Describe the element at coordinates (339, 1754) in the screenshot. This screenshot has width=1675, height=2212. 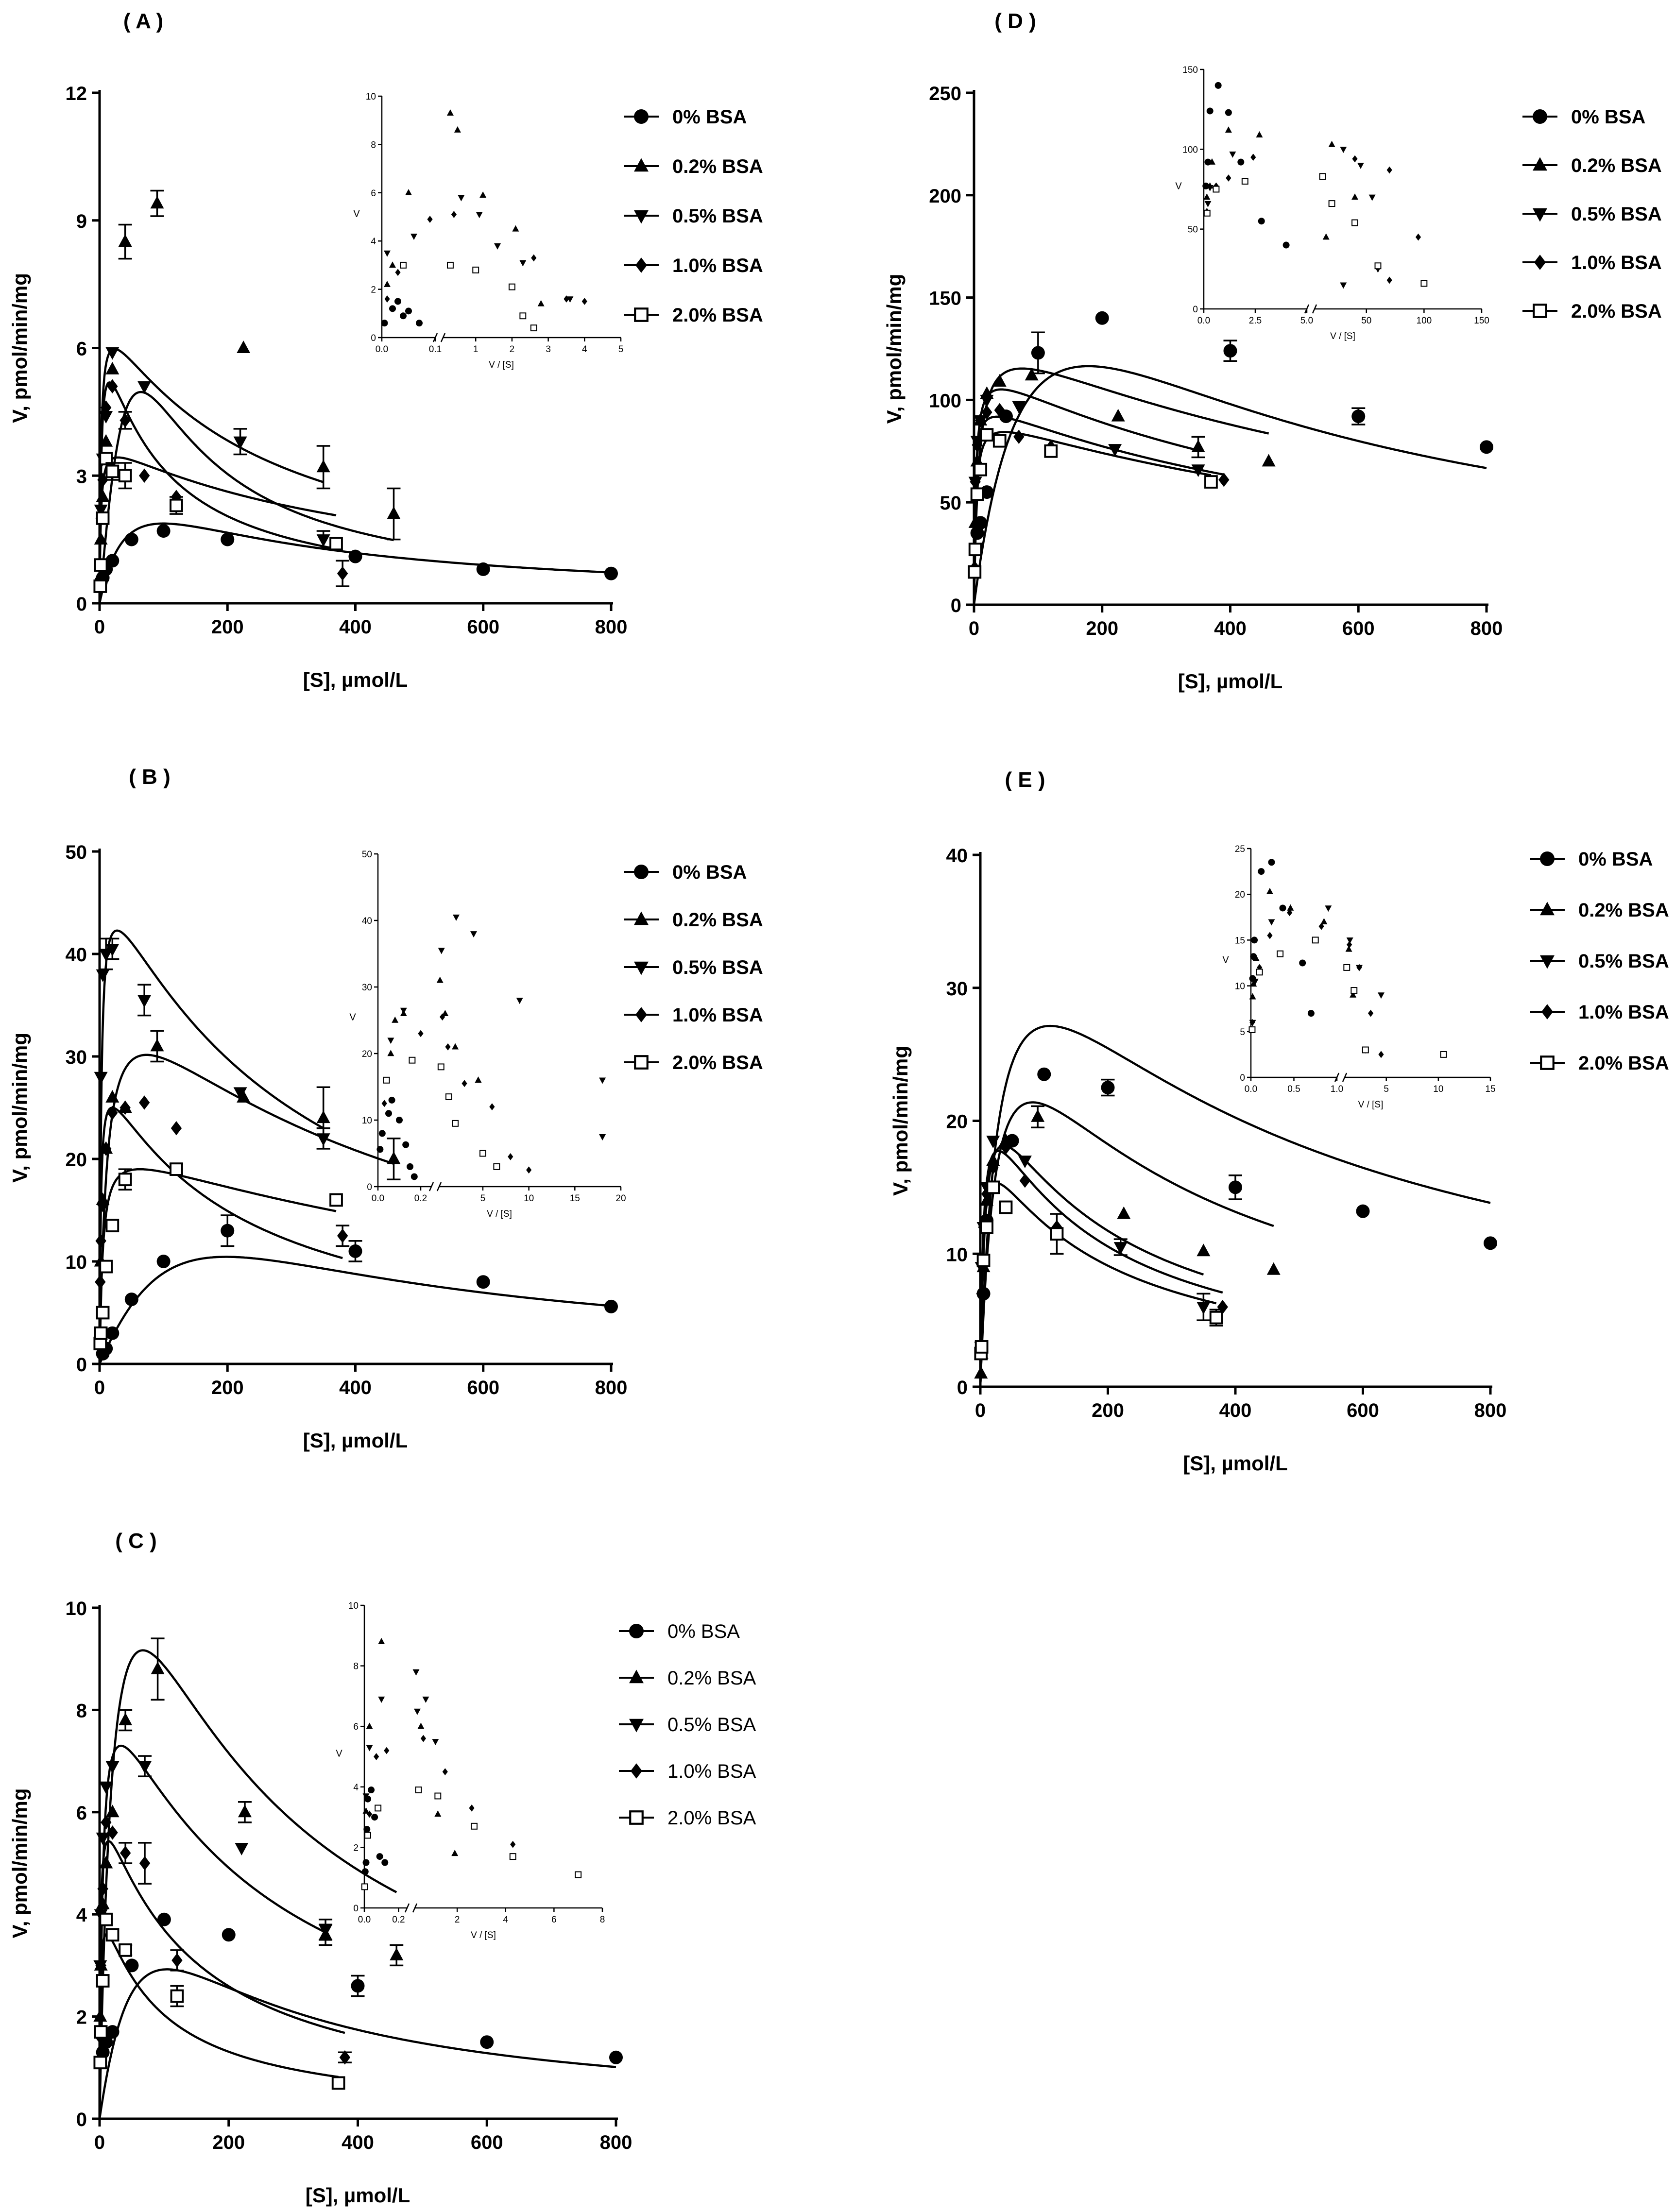
I see `inset-y-axis-label: V` at that location.